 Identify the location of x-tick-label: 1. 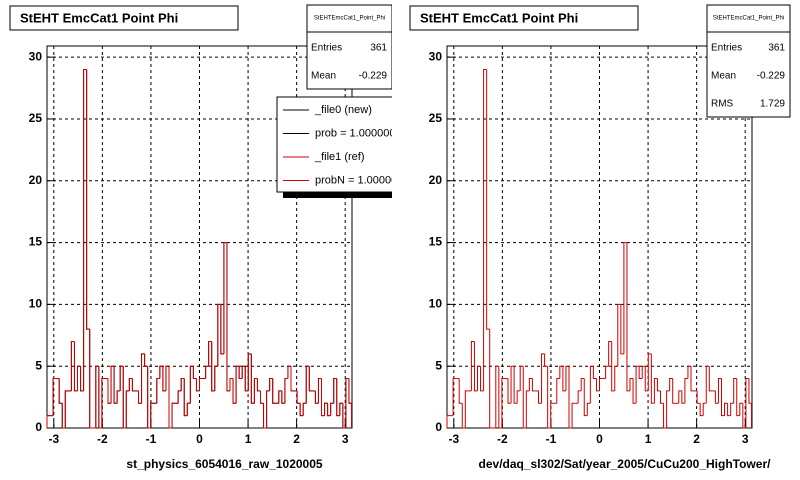
(248, 439).